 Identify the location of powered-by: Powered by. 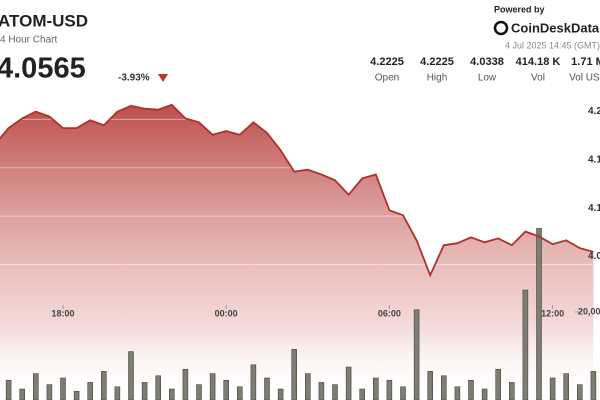
(519, 9).